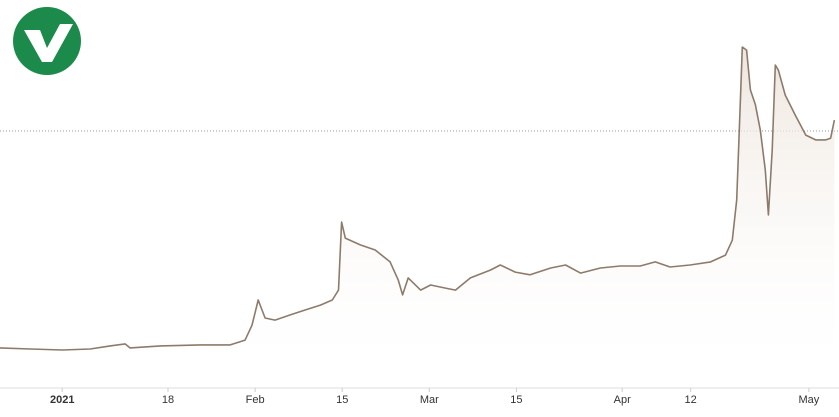  I want to click on x-tick-label: May, so click(808, 400).